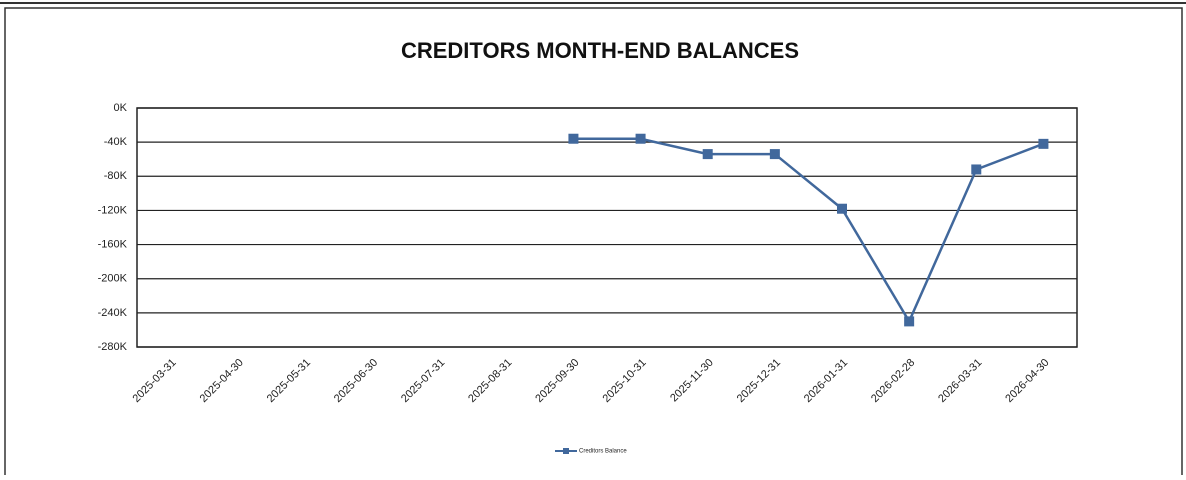 Image resolution: width=1186 pixels, height=480 pixels. I want to click on y-tick-label: -280K, so click(113, 347).